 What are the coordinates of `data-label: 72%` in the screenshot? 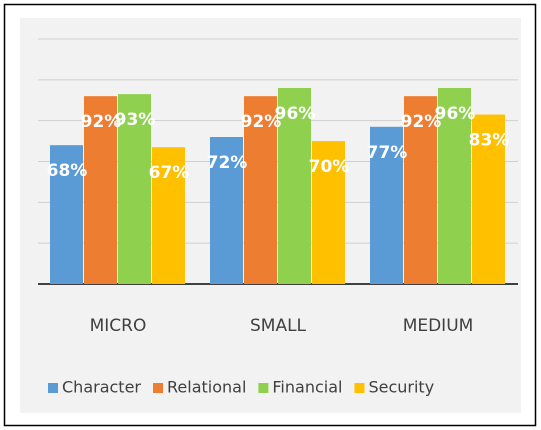 It's located at (227, 163).